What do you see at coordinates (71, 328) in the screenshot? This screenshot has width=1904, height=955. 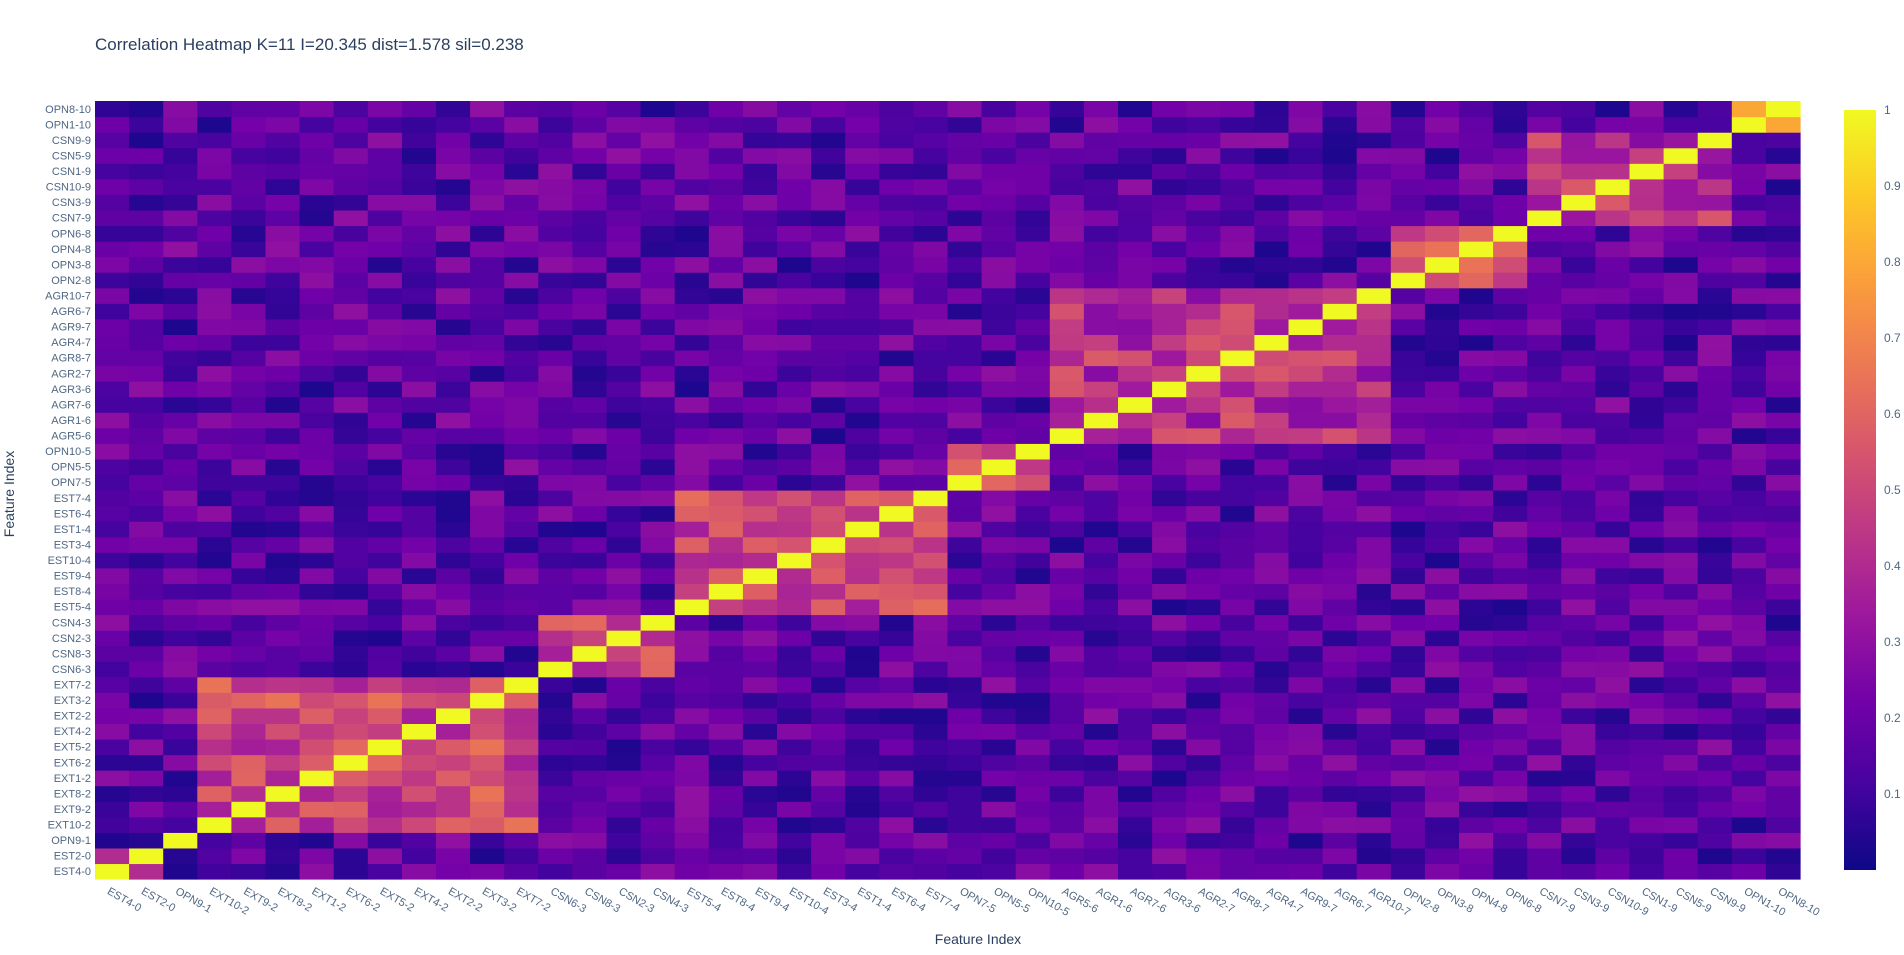 I see `y-tick-label: AGR9-7` at bounding box center [71, 328].